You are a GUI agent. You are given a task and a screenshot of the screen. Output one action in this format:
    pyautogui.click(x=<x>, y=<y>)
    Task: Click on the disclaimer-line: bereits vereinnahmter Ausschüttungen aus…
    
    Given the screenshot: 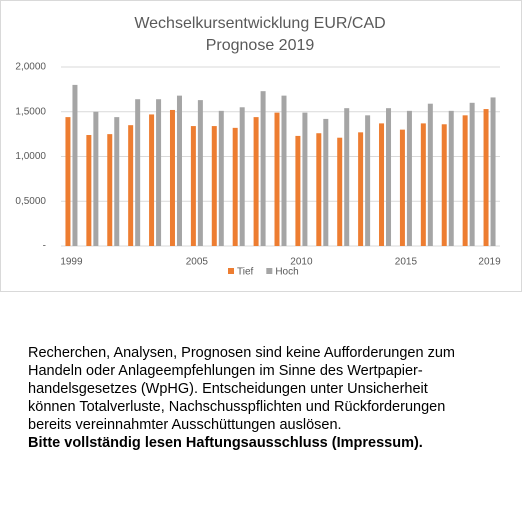 What is the action you would take?
    pyautogui.click(x=185, y=425)
    